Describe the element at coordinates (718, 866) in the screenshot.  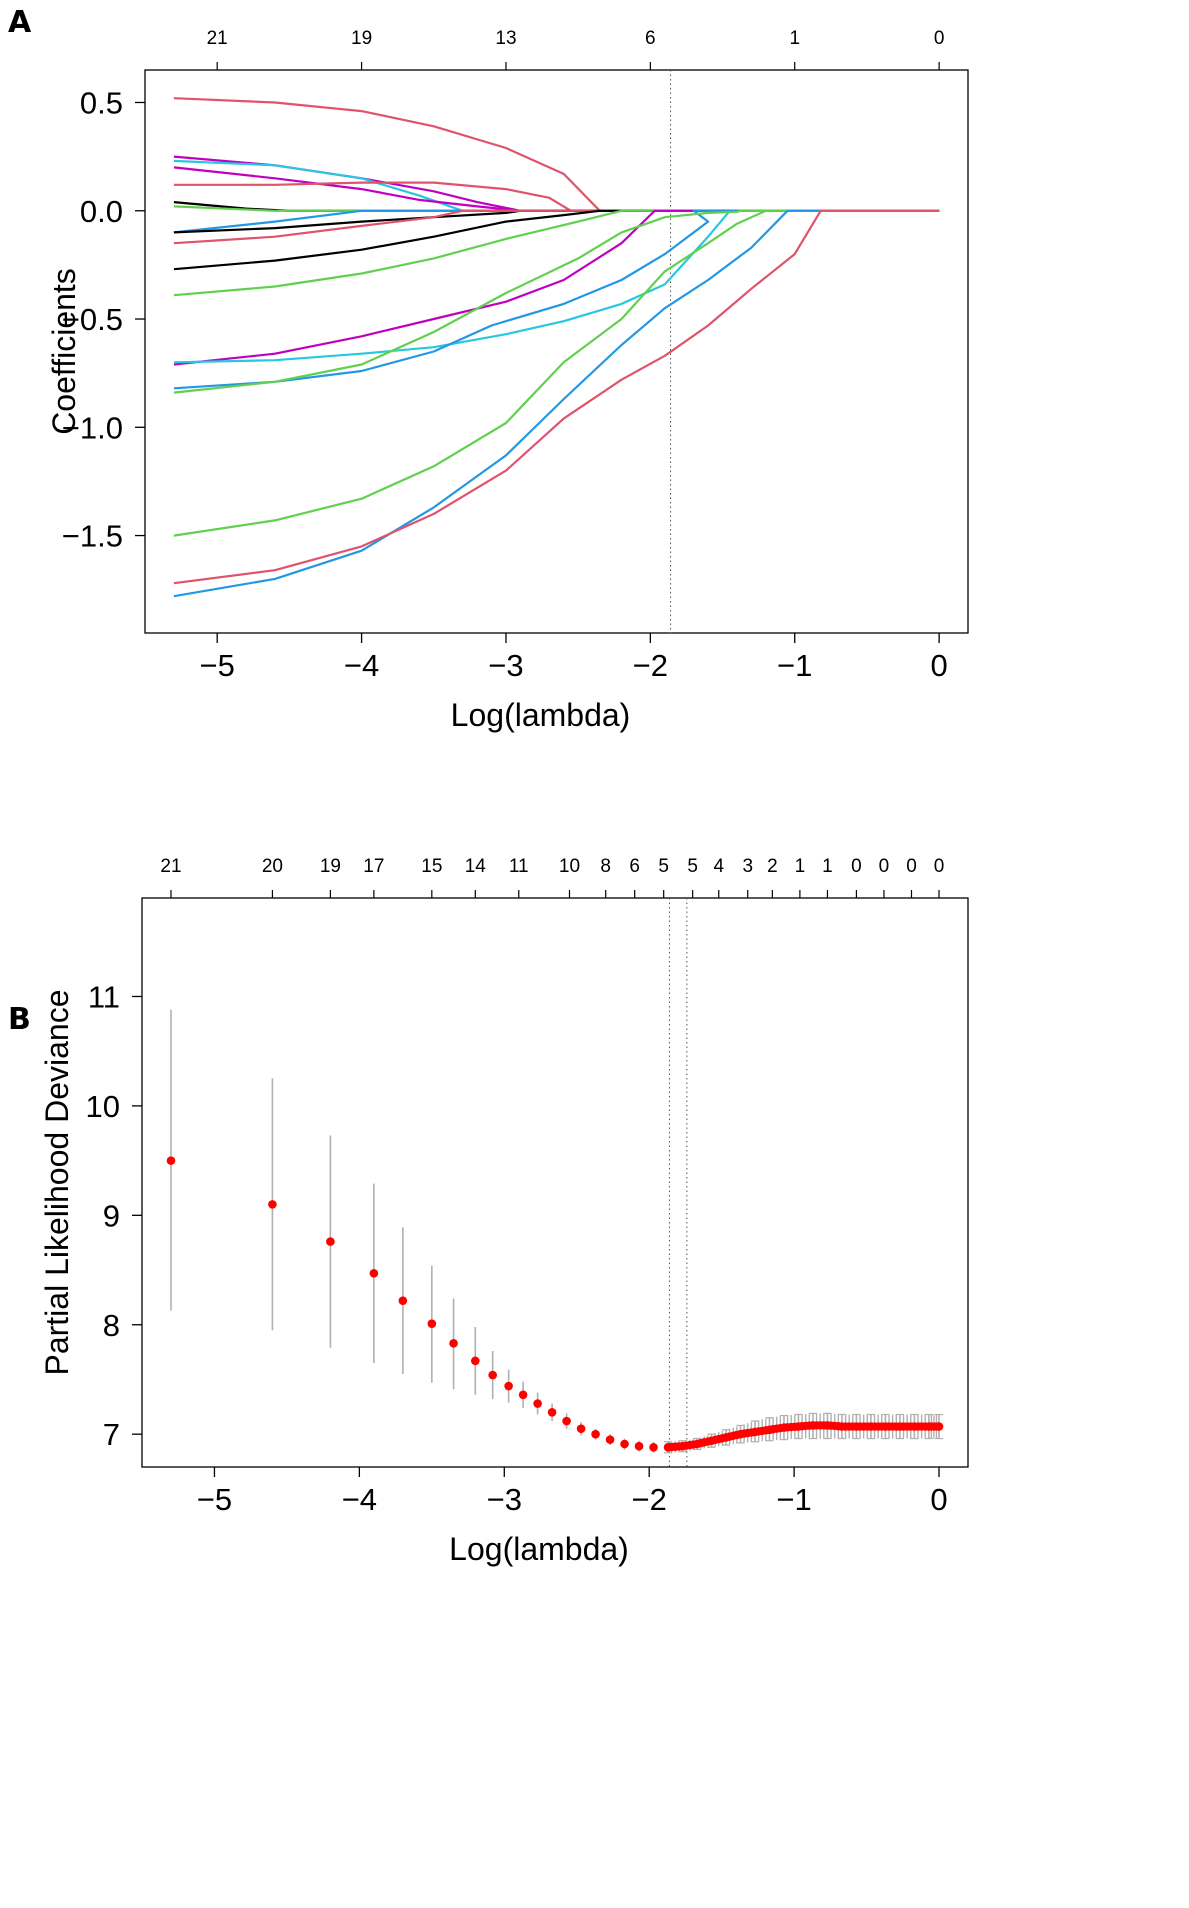
I see `top-tick-label: 4` at that location.